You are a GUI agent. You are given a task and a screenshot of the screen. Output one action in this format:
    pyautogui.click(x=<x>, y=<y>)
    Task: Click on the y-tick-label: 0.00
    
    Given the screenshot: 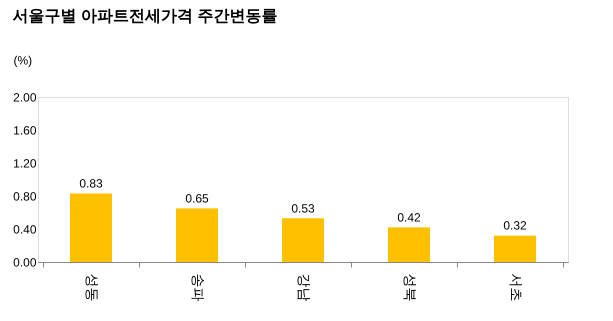 What is the action you would take?
    pyautogui.click(x=25, y=263)
    